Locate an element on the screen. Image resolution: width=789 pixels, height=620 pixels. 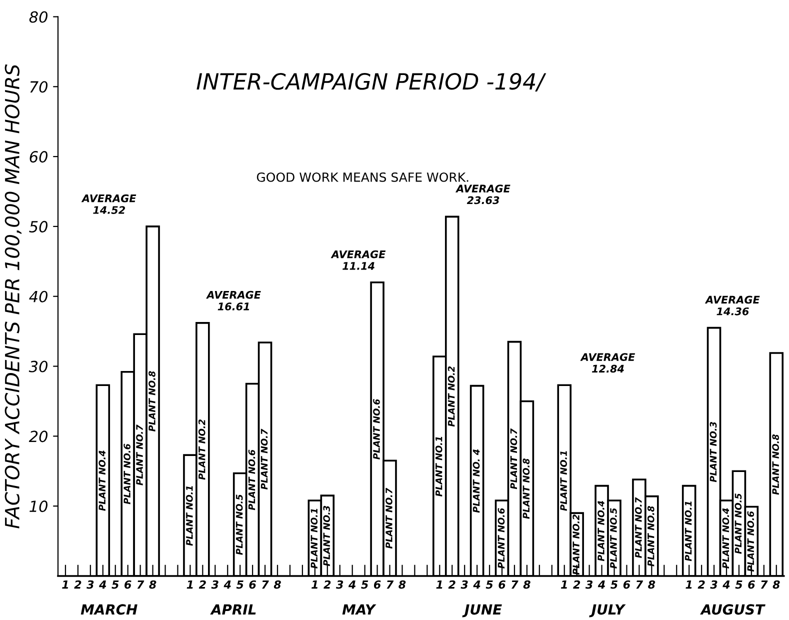
annotation: AVERAGE 14.52 is located at coordinates (108, 204).